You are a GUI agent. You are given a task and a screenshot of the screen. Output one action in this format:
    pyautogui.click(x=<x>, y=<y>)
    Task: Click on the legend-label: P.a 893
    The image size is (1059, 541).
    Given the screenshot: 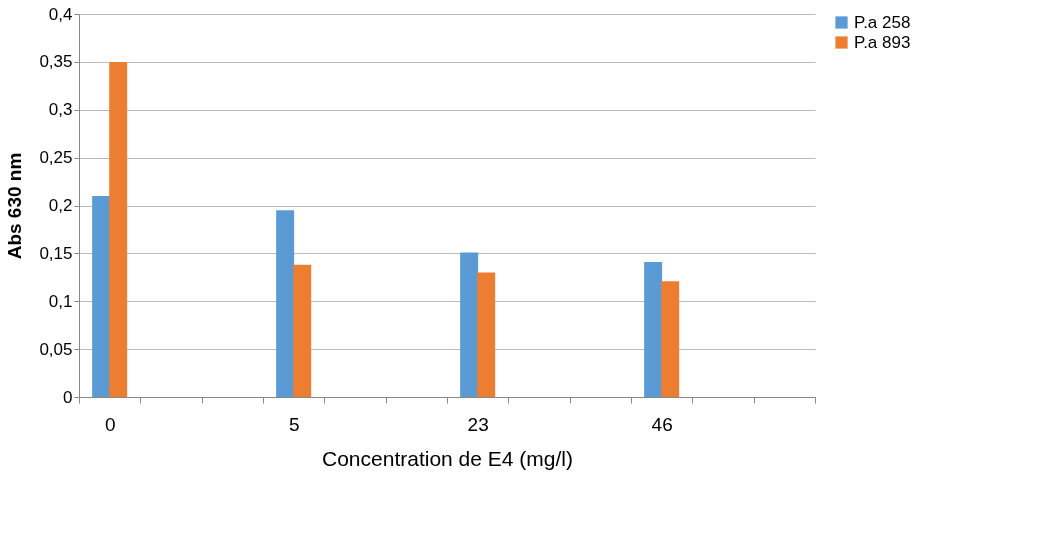 What is the action you would take?
    pyautogui.click(x=882, y=42)
    